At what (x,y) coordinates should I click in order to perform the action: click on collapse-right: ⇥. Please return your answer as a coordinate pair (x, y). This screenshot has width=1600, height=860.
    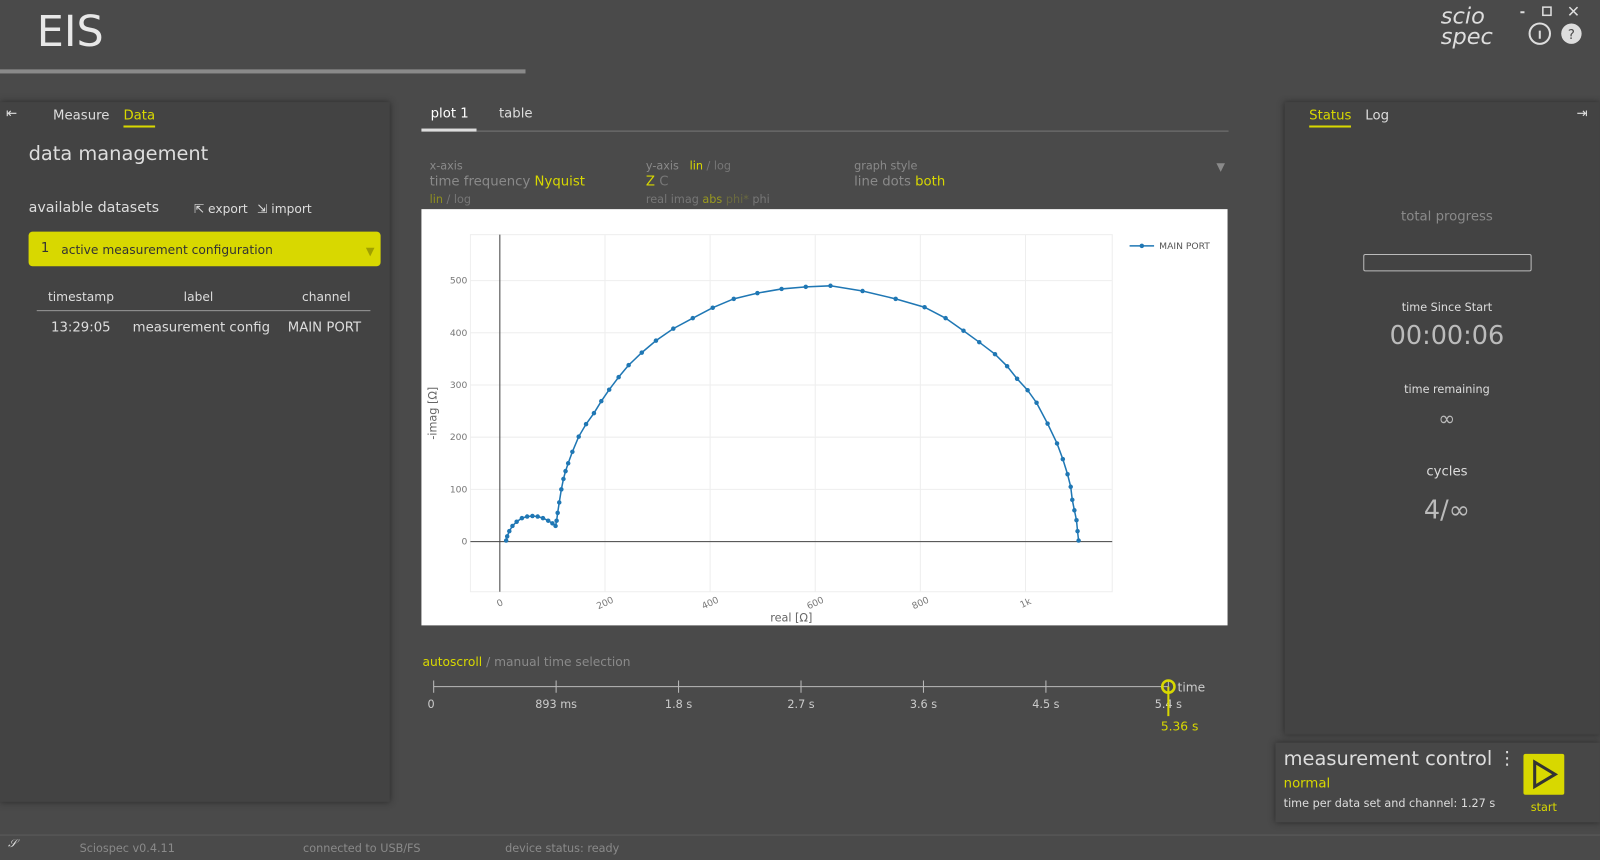
    Looking at the image, I should click on (1582, 114).